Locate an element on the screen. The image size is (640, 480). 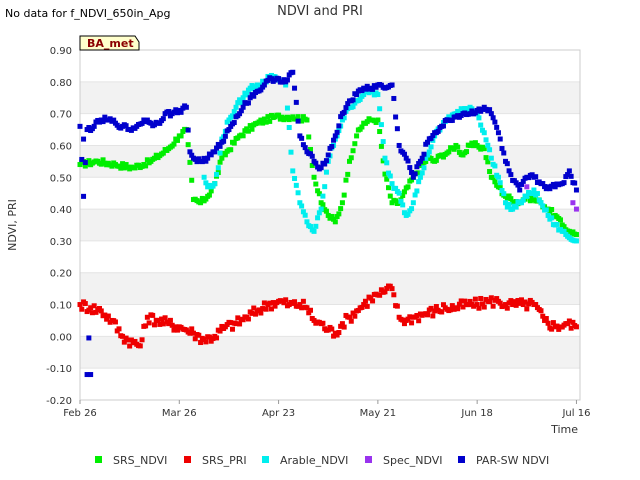
legend-swatch is located at coordinates (98, 459).